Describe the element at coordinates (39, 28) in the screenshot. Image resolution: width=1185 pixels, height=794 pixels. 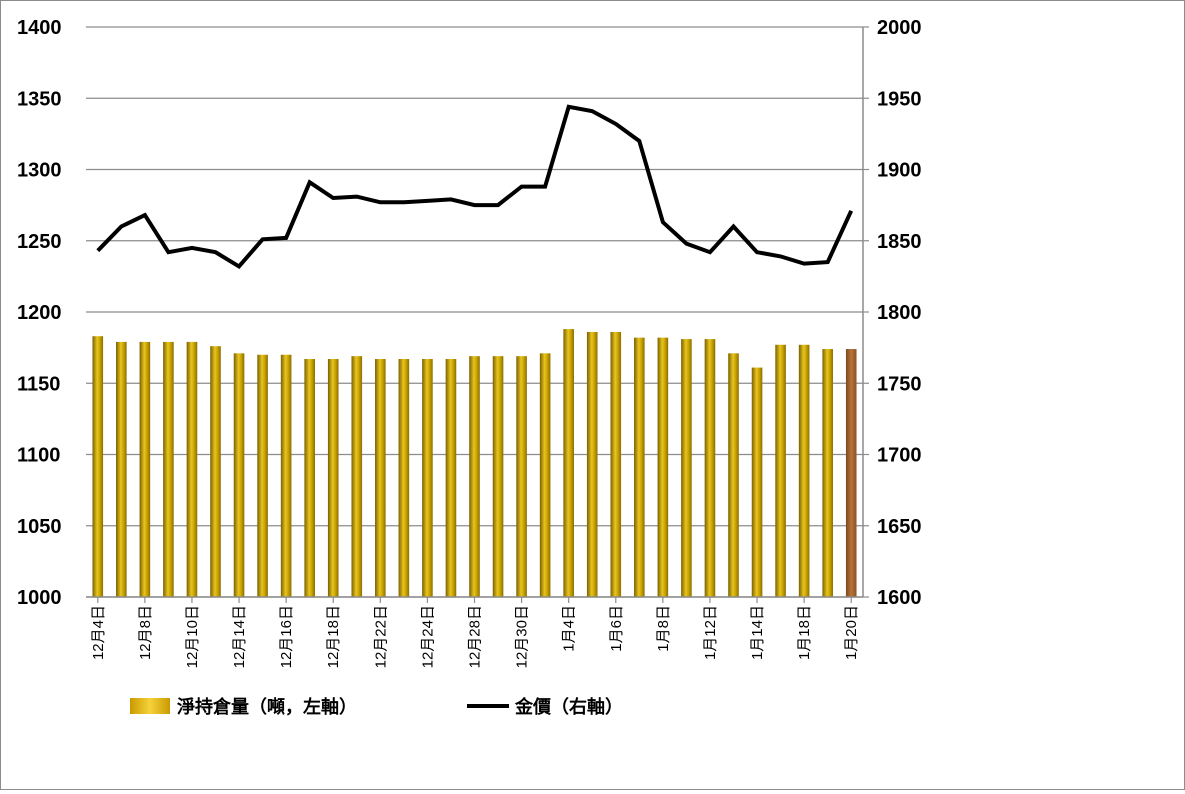
I see `y-left-tick-label: 1400` at that location.